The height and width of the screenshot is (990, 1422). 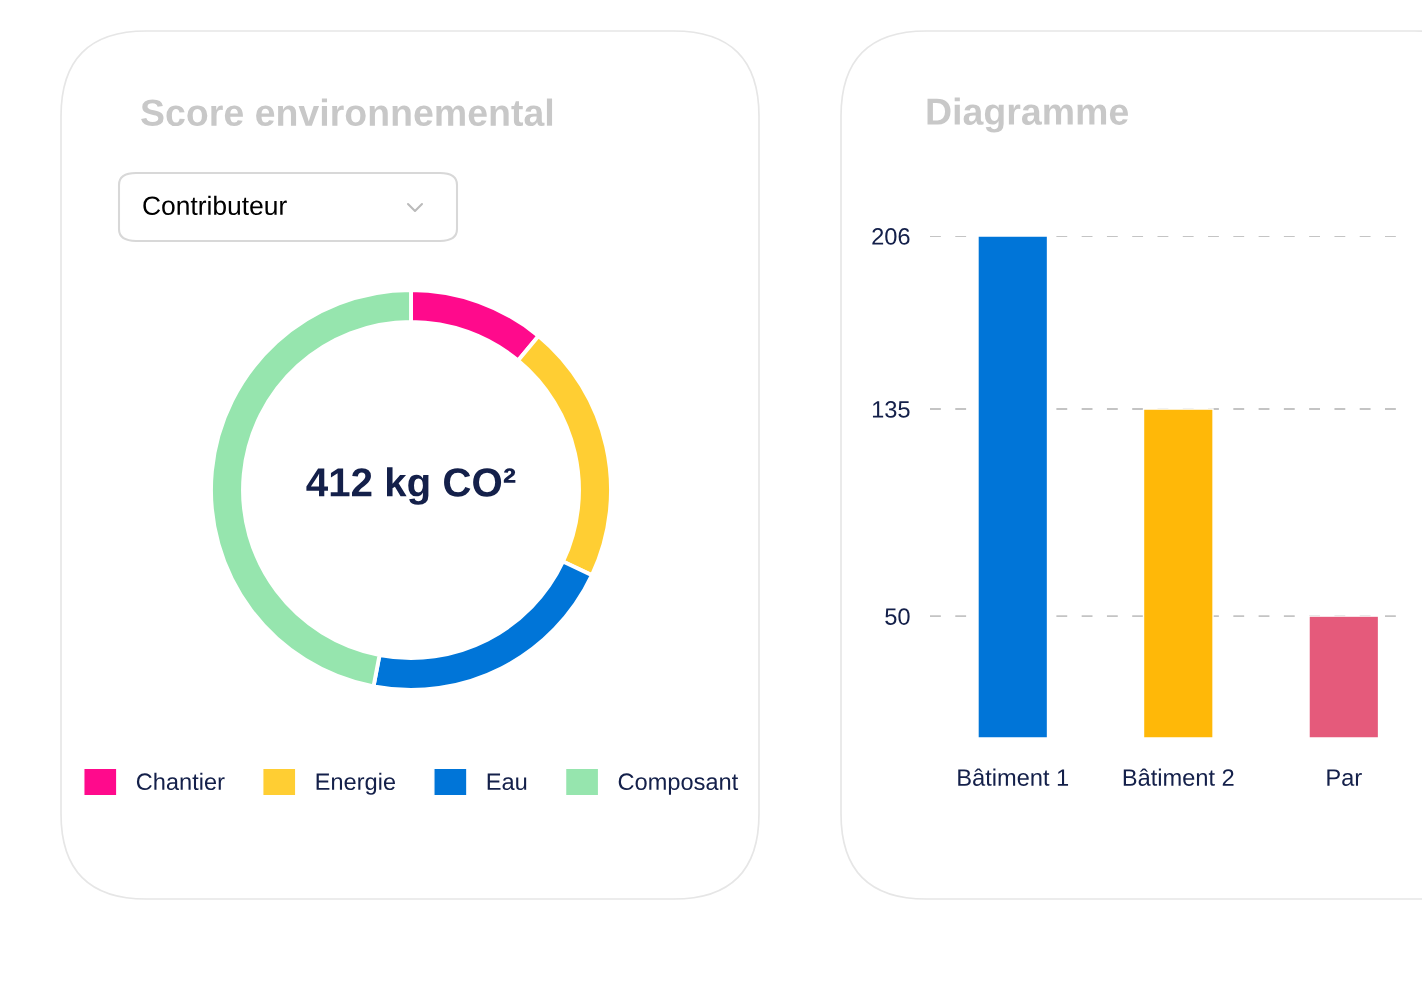 What do you see at coordinates (1344, 777) in the screenshot?
I see `x-tick-label: Par` at bounding box center [1344, 777].